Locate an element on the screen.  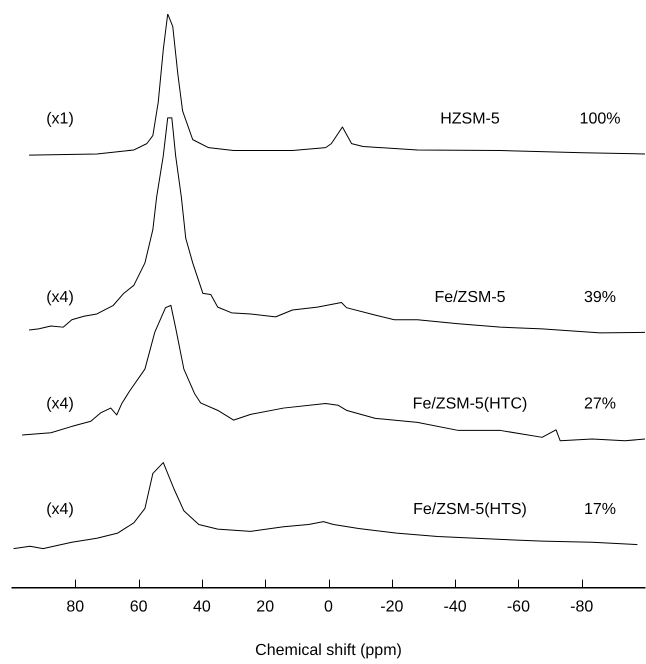
series-label: Fe/ZSM-5(HTS) is located at coordinates (470, 509).